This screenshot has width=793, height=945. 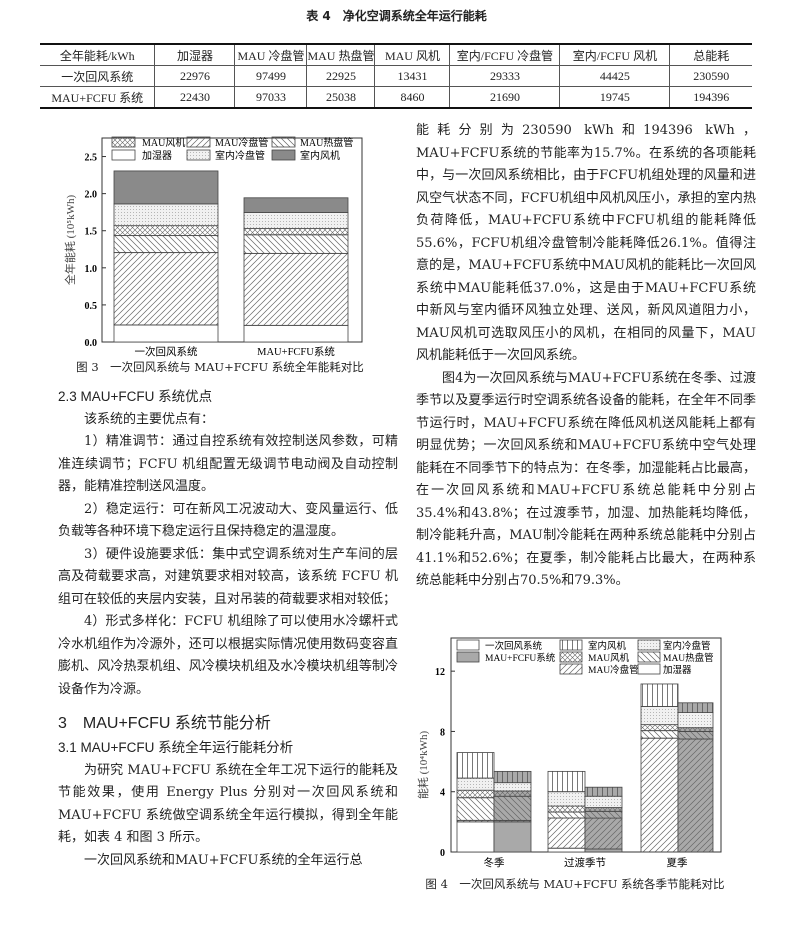 I want to click on y-tick-label: 0.5, so click(x=91, y=306).